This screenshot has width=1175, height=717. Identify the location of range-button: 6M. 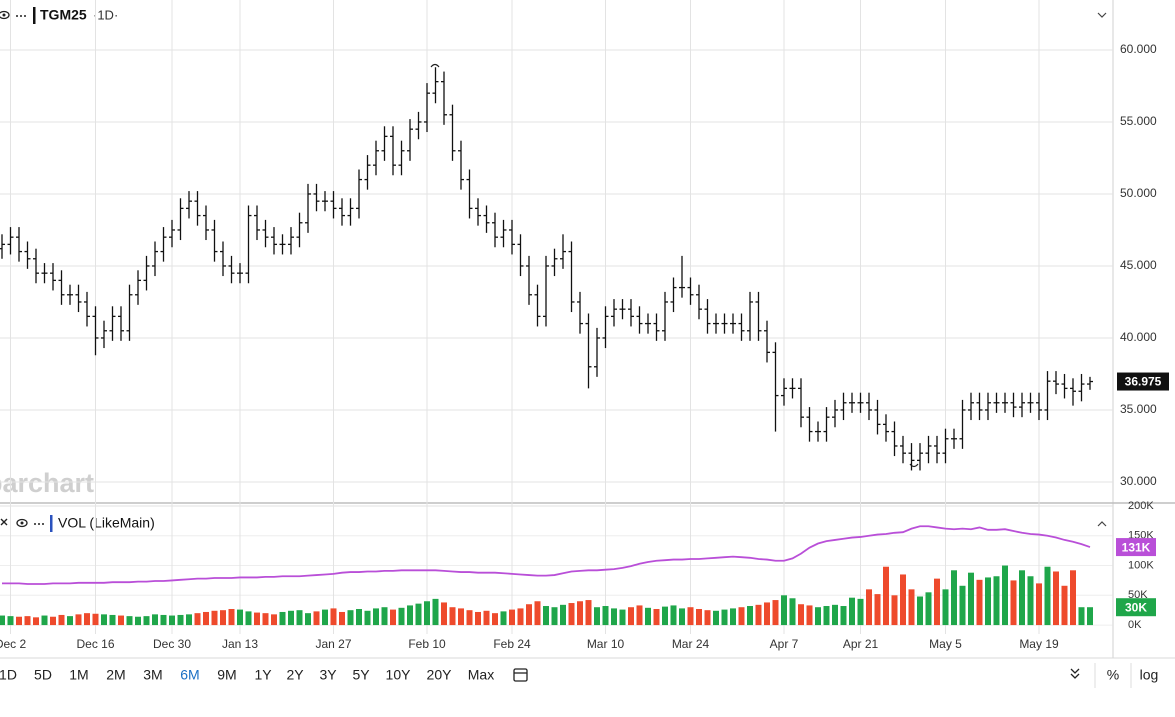
(189, 675).